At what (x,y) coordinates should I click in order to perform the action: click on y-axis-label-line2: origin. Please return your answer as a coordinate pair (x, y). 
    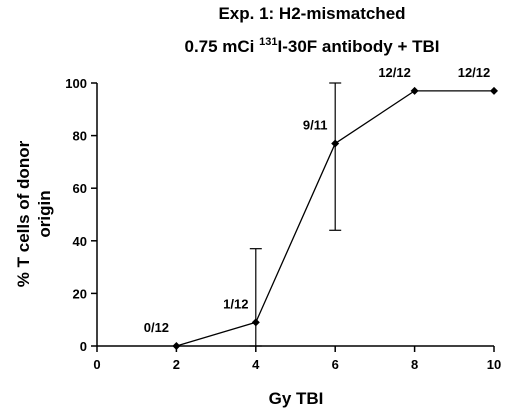
    Looking at the image, I should click on (44, 213).